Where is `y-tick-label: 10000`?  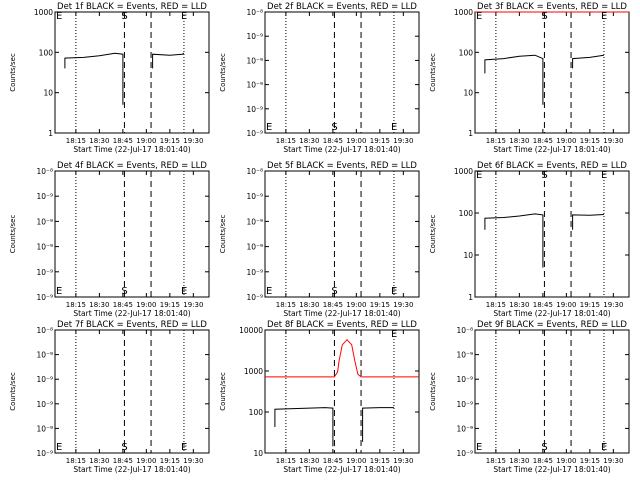 y-tick-label: 10000 is located at coordinates (251, 330).